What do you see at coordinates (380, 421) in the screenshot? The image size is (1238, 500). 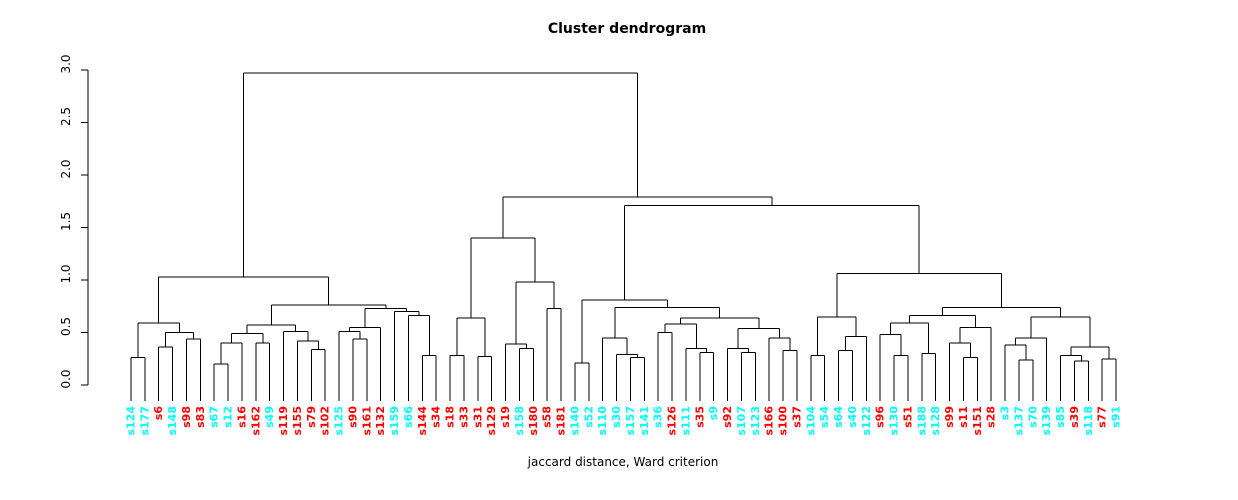 I see `leaf-label-s132: s132` at bounding box center [380, 421].